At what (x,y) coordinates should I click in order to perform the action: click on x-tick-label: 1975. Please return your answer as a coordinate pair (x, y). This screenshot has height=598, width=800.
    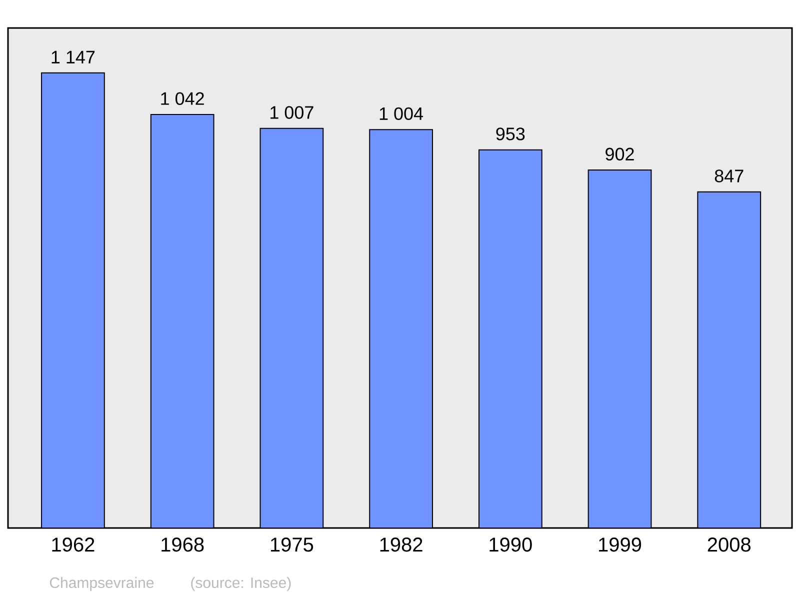
    Looking at the image, I should click on (292, 545).